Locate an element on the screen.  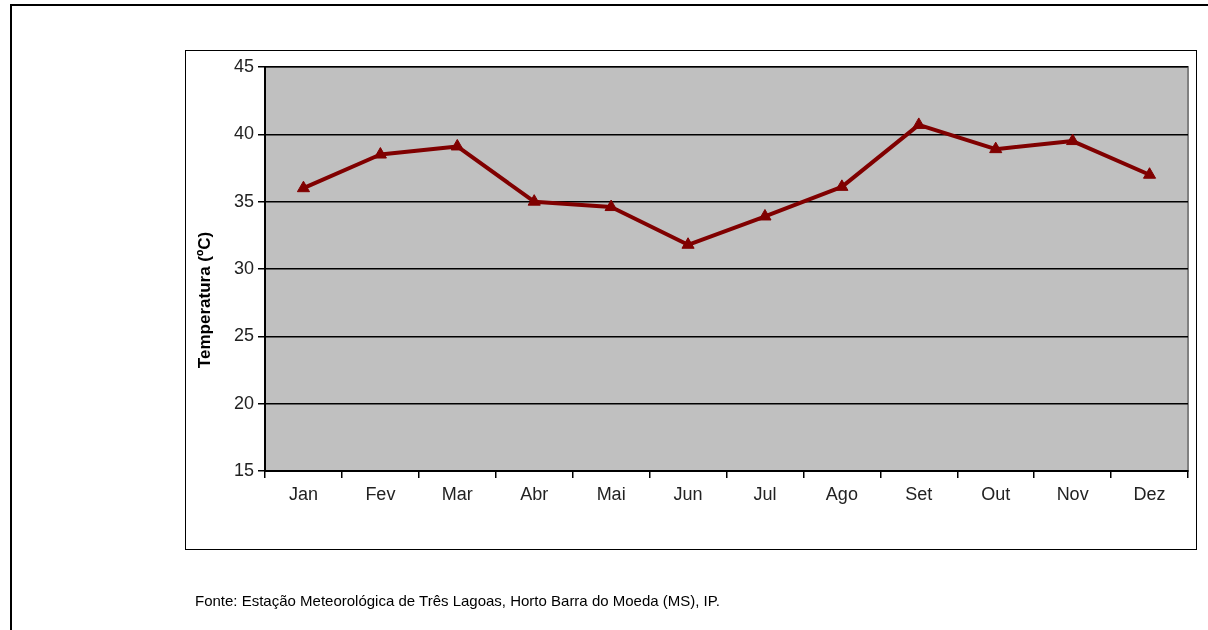
x-tick-label: Jun is located at coordinates (688, 493).